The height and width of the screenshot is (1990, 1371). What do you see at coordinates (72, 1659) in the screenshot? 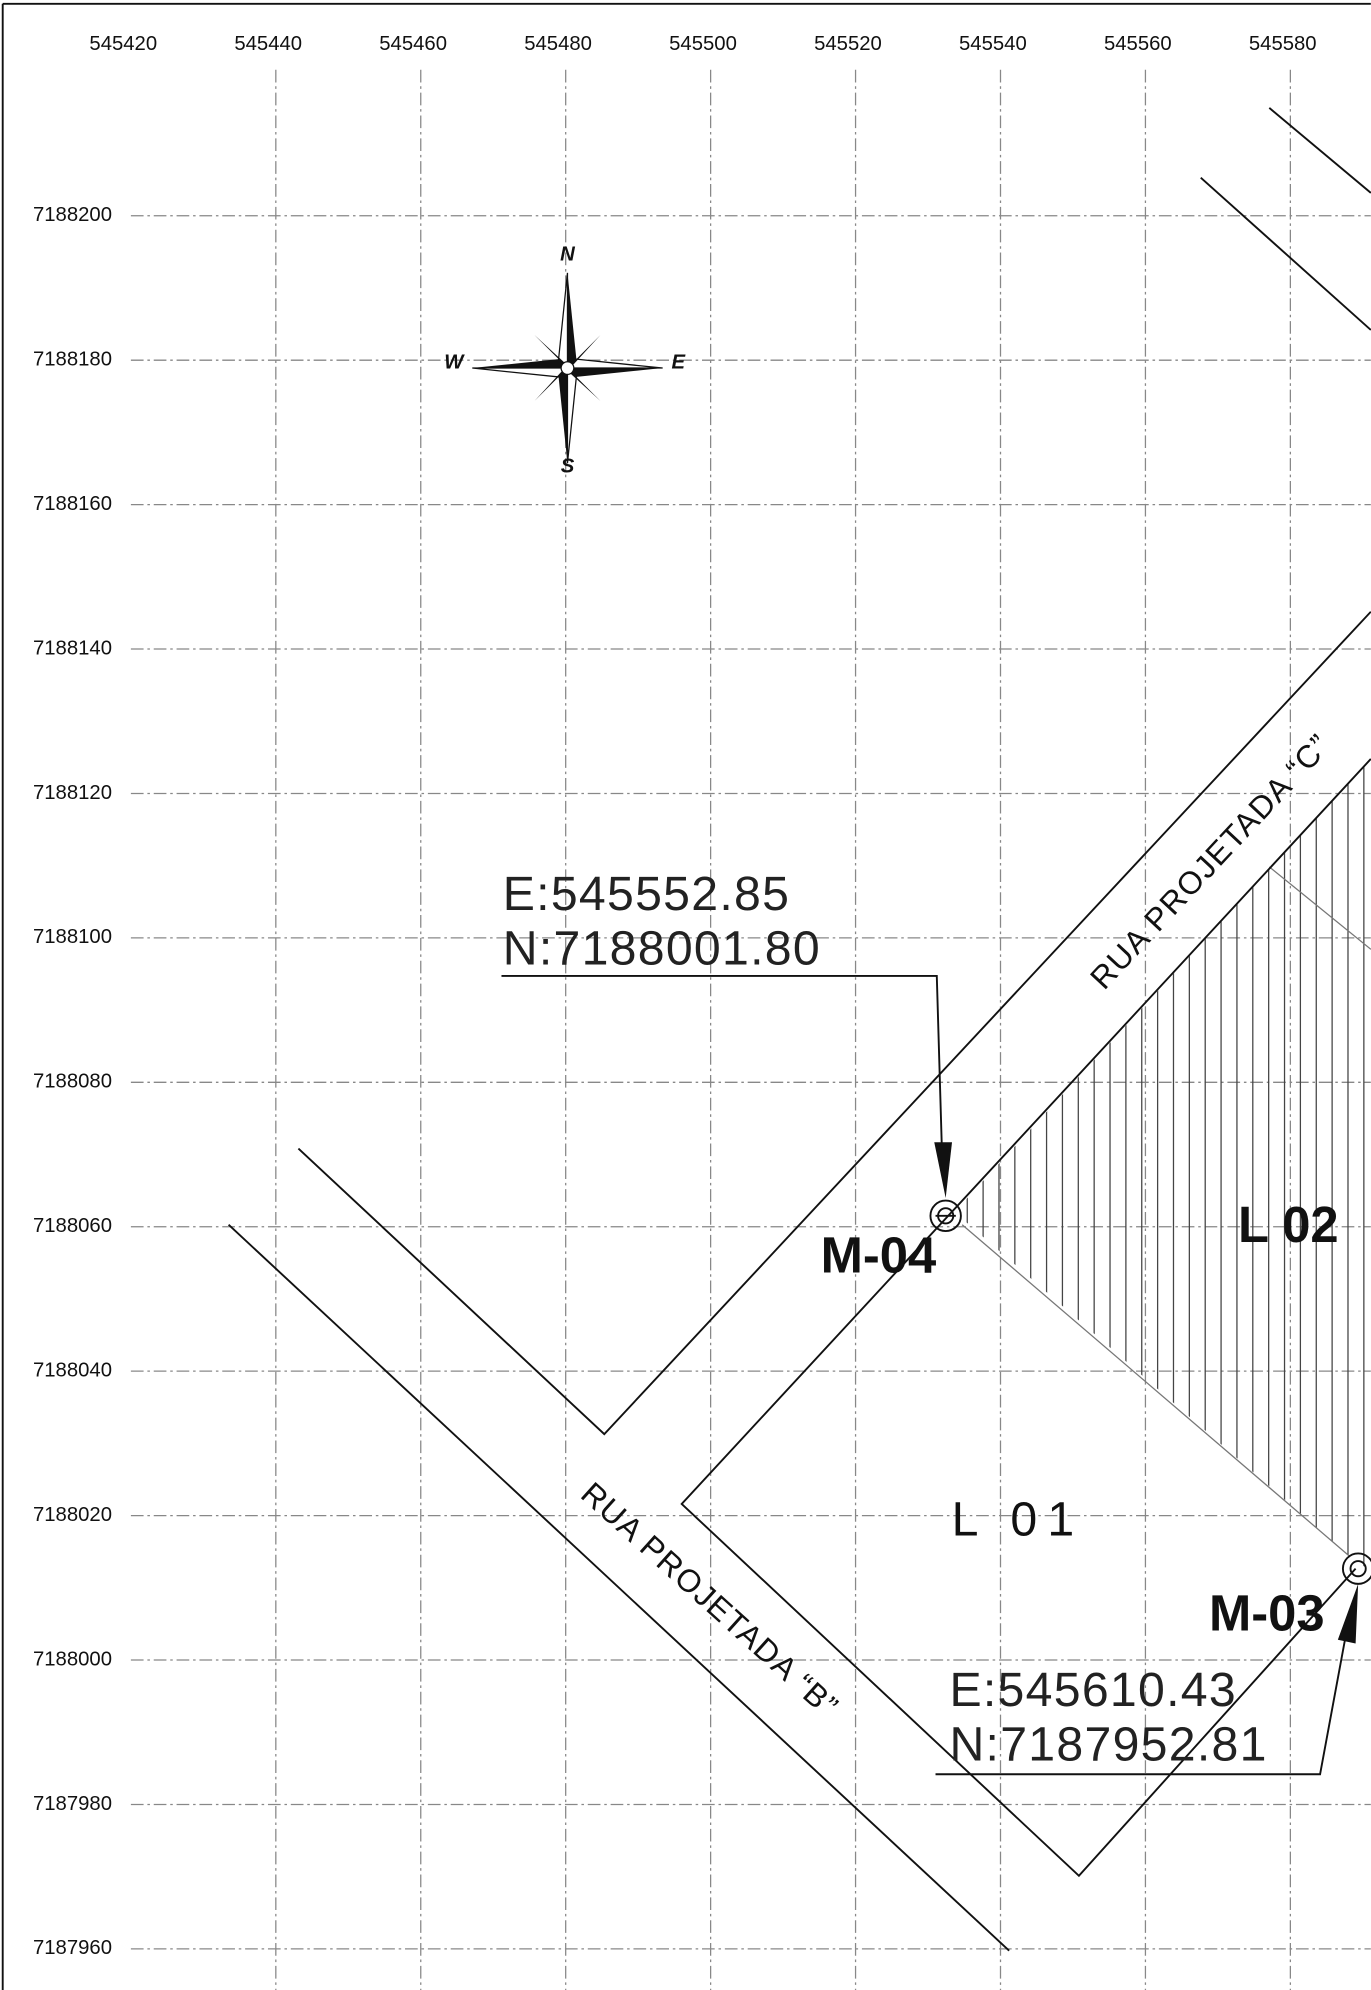
I see `y-grid-label: 7188000` at bounding box center [72, 1659].